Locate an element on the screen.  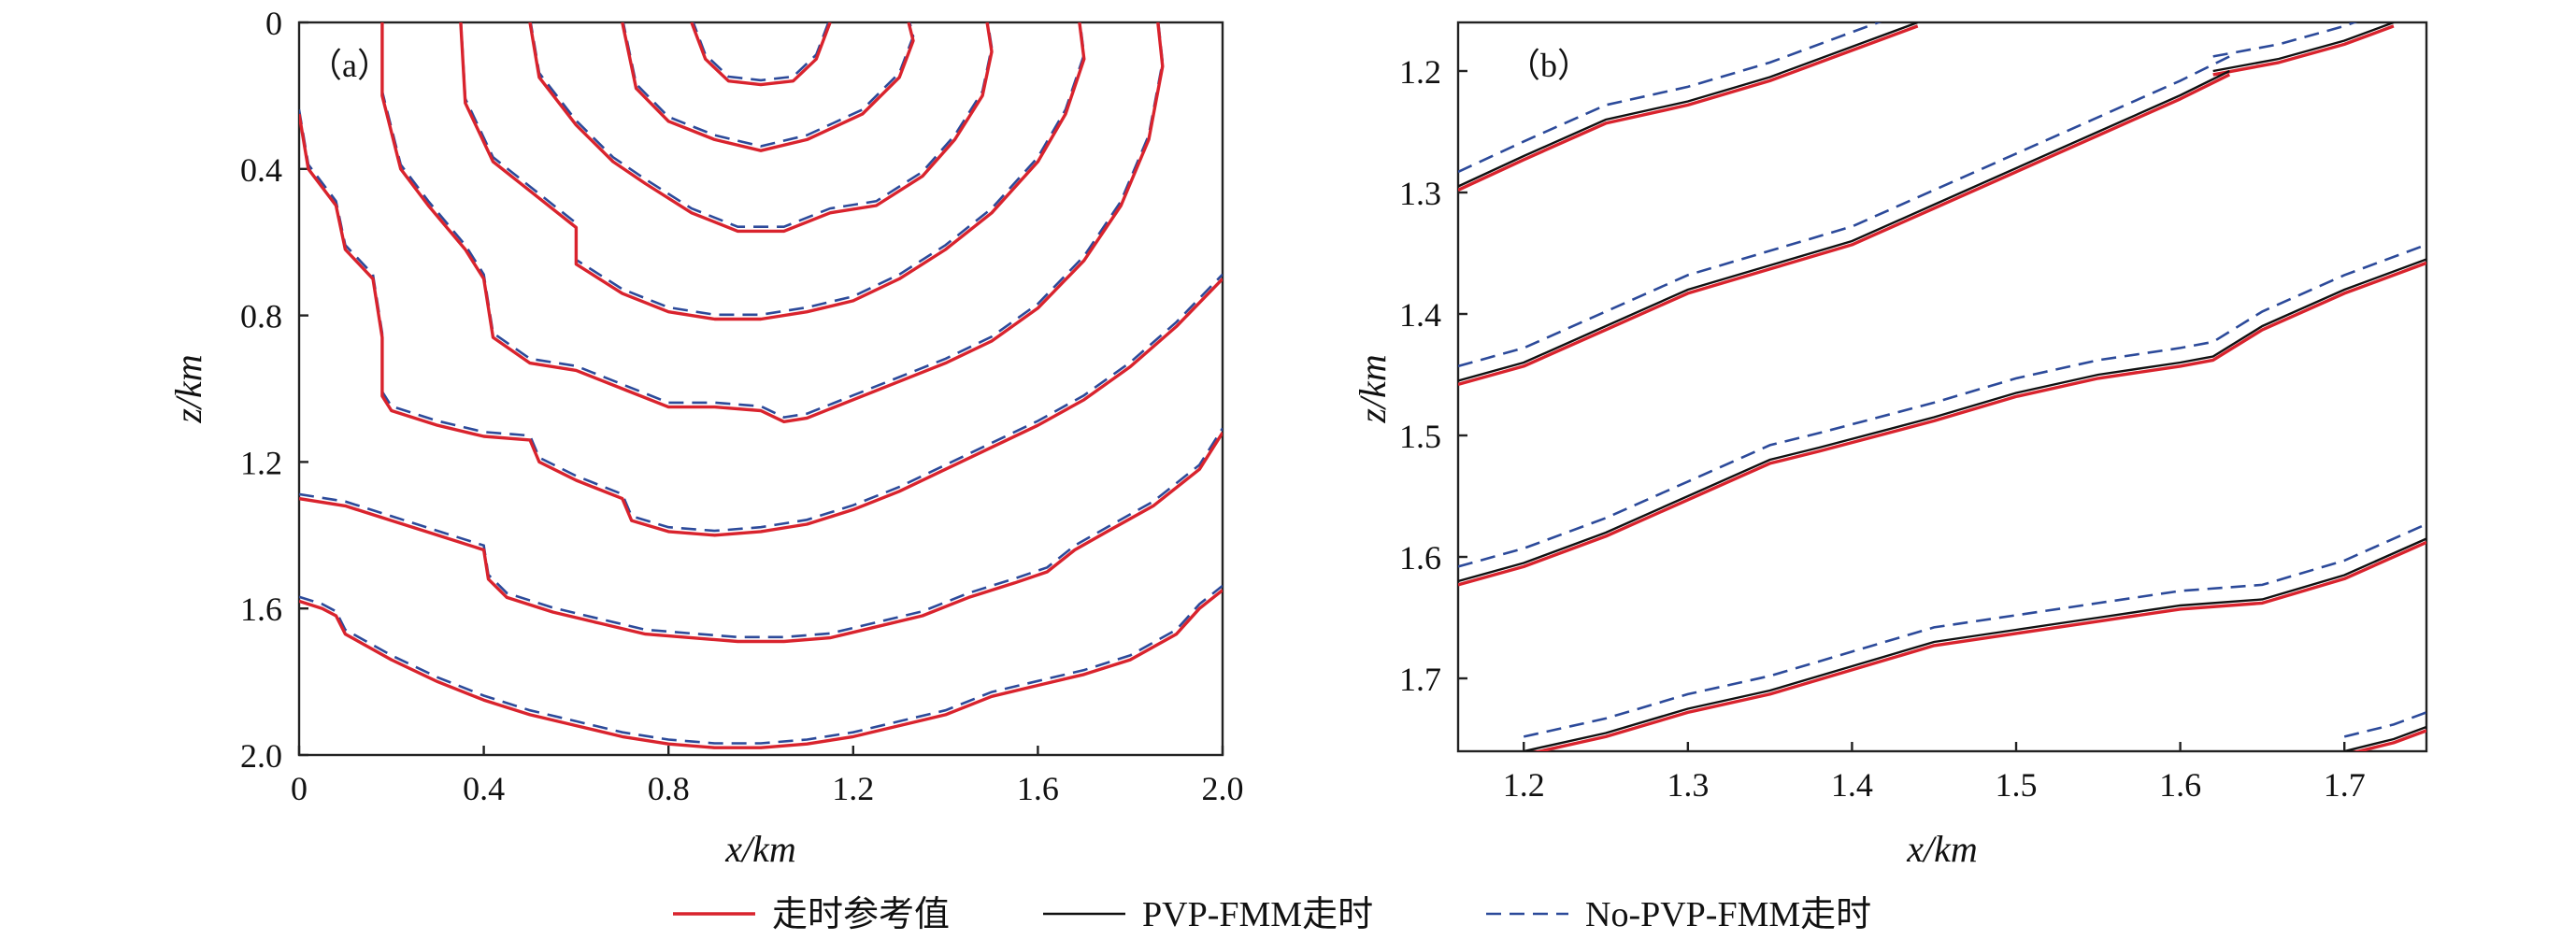
panel-b-ytick-label-0: 1.2 is located at coordinates (1420, 72).